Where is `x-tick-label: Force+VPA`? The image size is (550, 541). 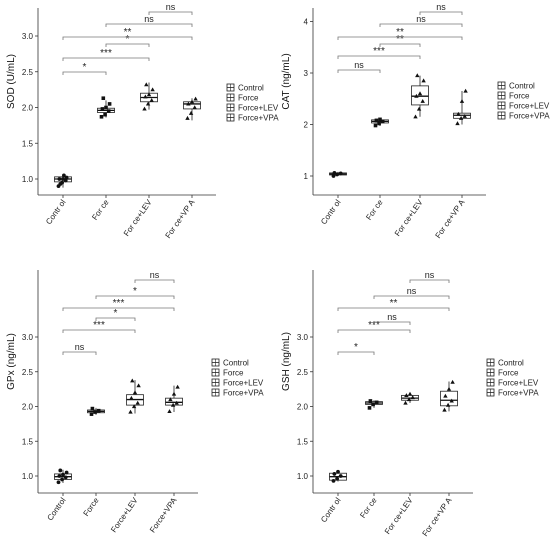
x-tick-label: Force+VPA is located at coordinates (163, 514).